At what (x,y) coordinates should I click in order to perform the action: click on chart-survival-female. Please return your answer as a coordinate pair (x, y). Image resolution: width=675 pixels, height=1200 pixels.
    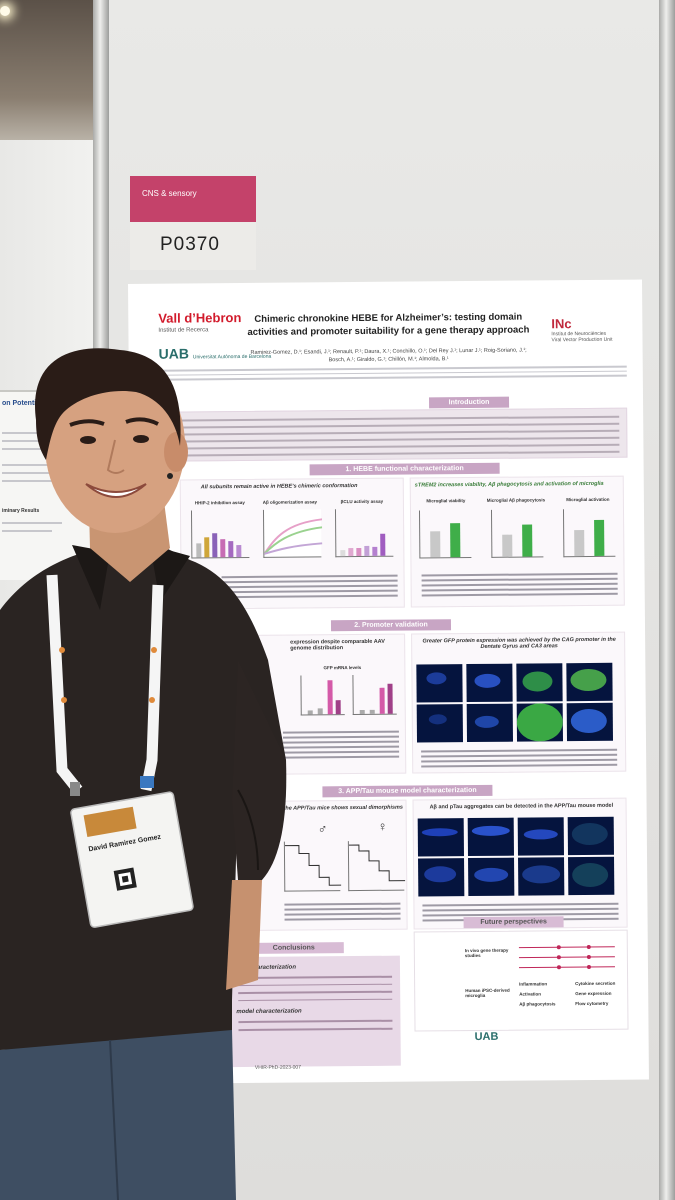
    Looking at the image, I should click on (376, 866).